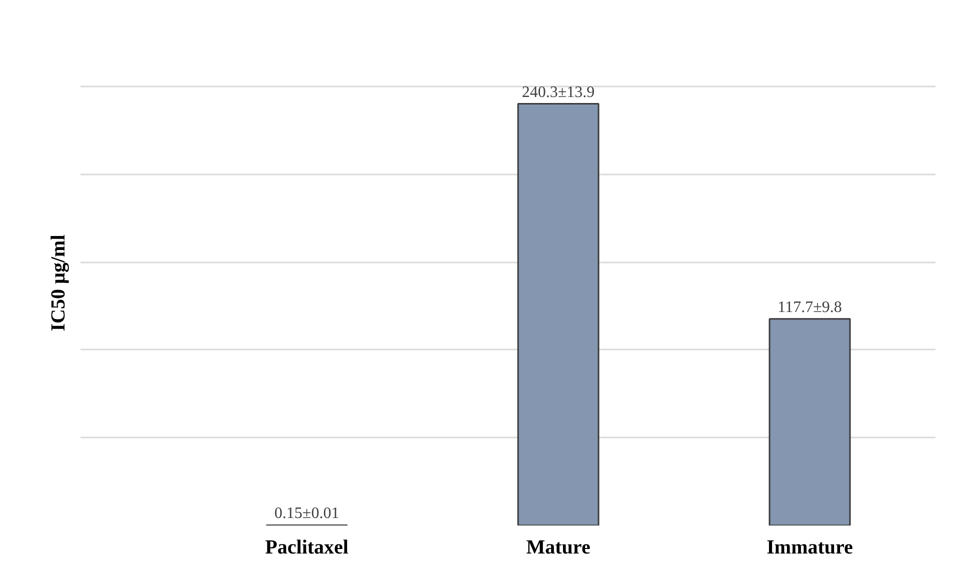  What do you see at coordinates (307, 513) in the screenshot?
I see `data-label: 0.15±0.01` at bounding box center [307, 513].